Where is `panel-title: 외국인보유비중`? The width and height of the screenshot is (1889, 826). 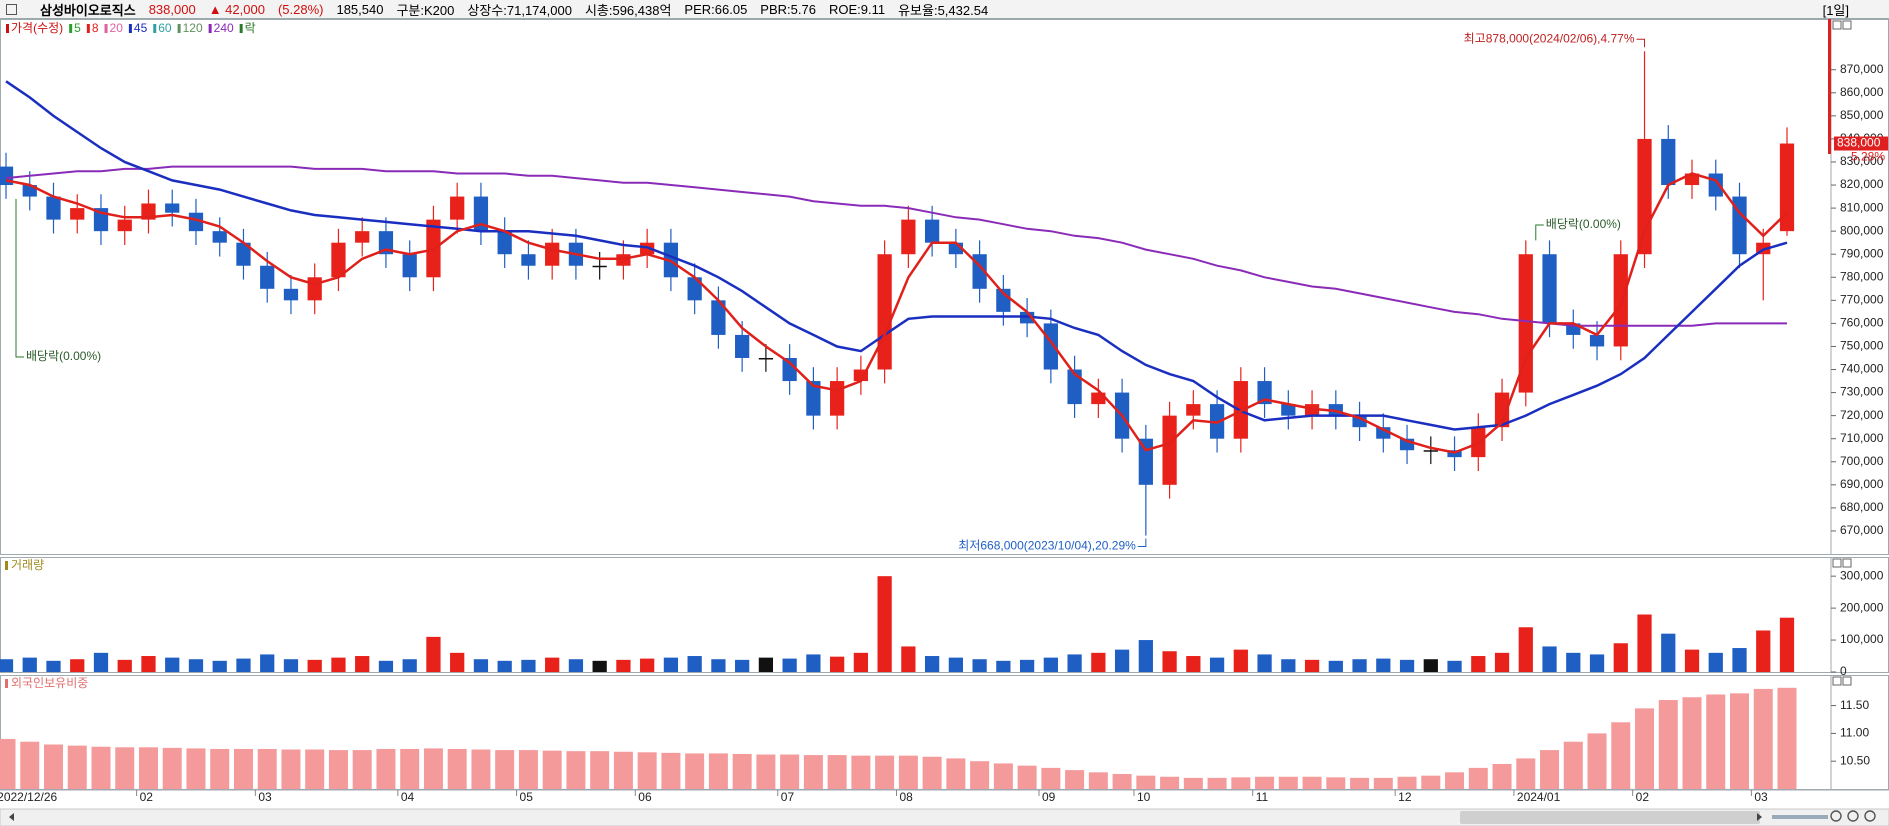 panel-title: 외국인보유비중 is located at coordinates (49, 683).